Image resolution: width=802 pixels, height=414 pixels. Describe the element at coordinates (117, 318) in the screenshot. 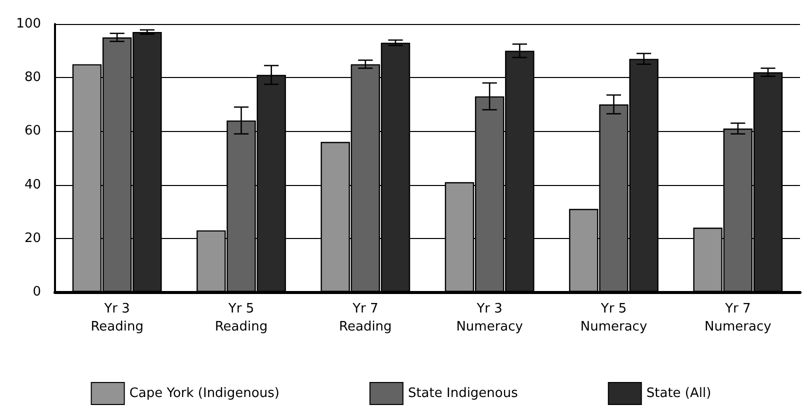

I see `x-tick-label: Yr 3 Reading` at that location.